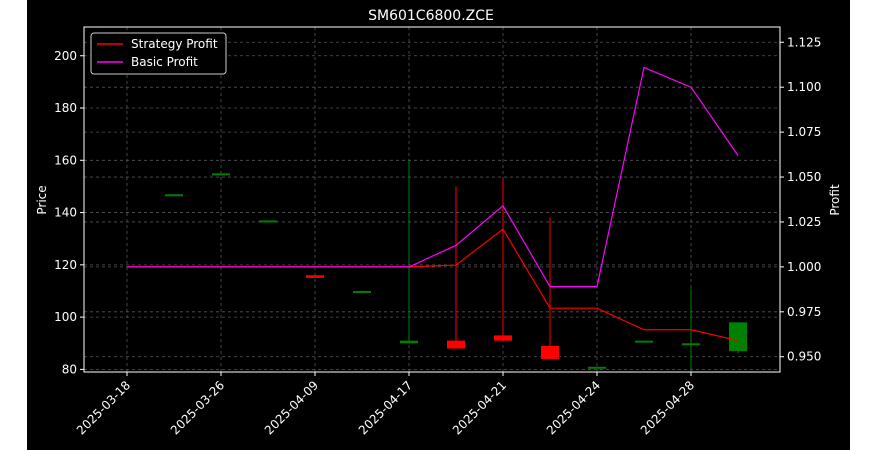 The height and width of the screenshot is (450, 878). What do you see at coordinates (804, 42) in the screenshot?
I see `y-tick-label-right: 1.125` at bounding box center [804, 42].